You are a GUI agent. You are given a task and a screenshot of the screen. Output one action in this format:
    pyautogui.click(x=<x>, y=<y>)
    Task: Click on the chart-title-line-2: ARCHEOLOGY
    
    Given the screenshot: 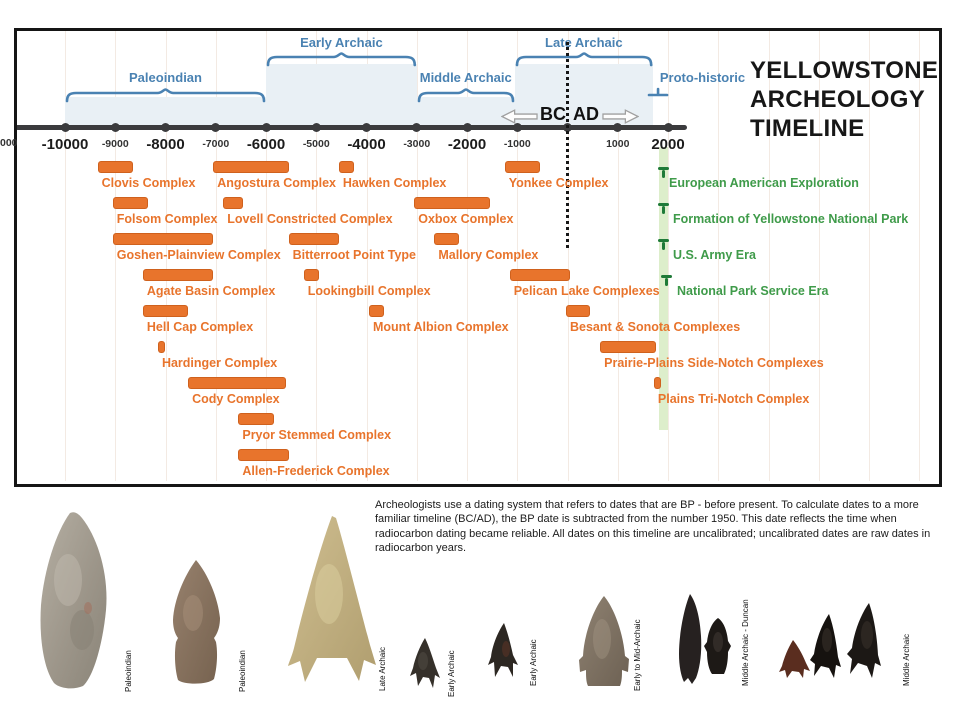 What is the action you would take?
    pyautogui.click(x=838, y=99)
    